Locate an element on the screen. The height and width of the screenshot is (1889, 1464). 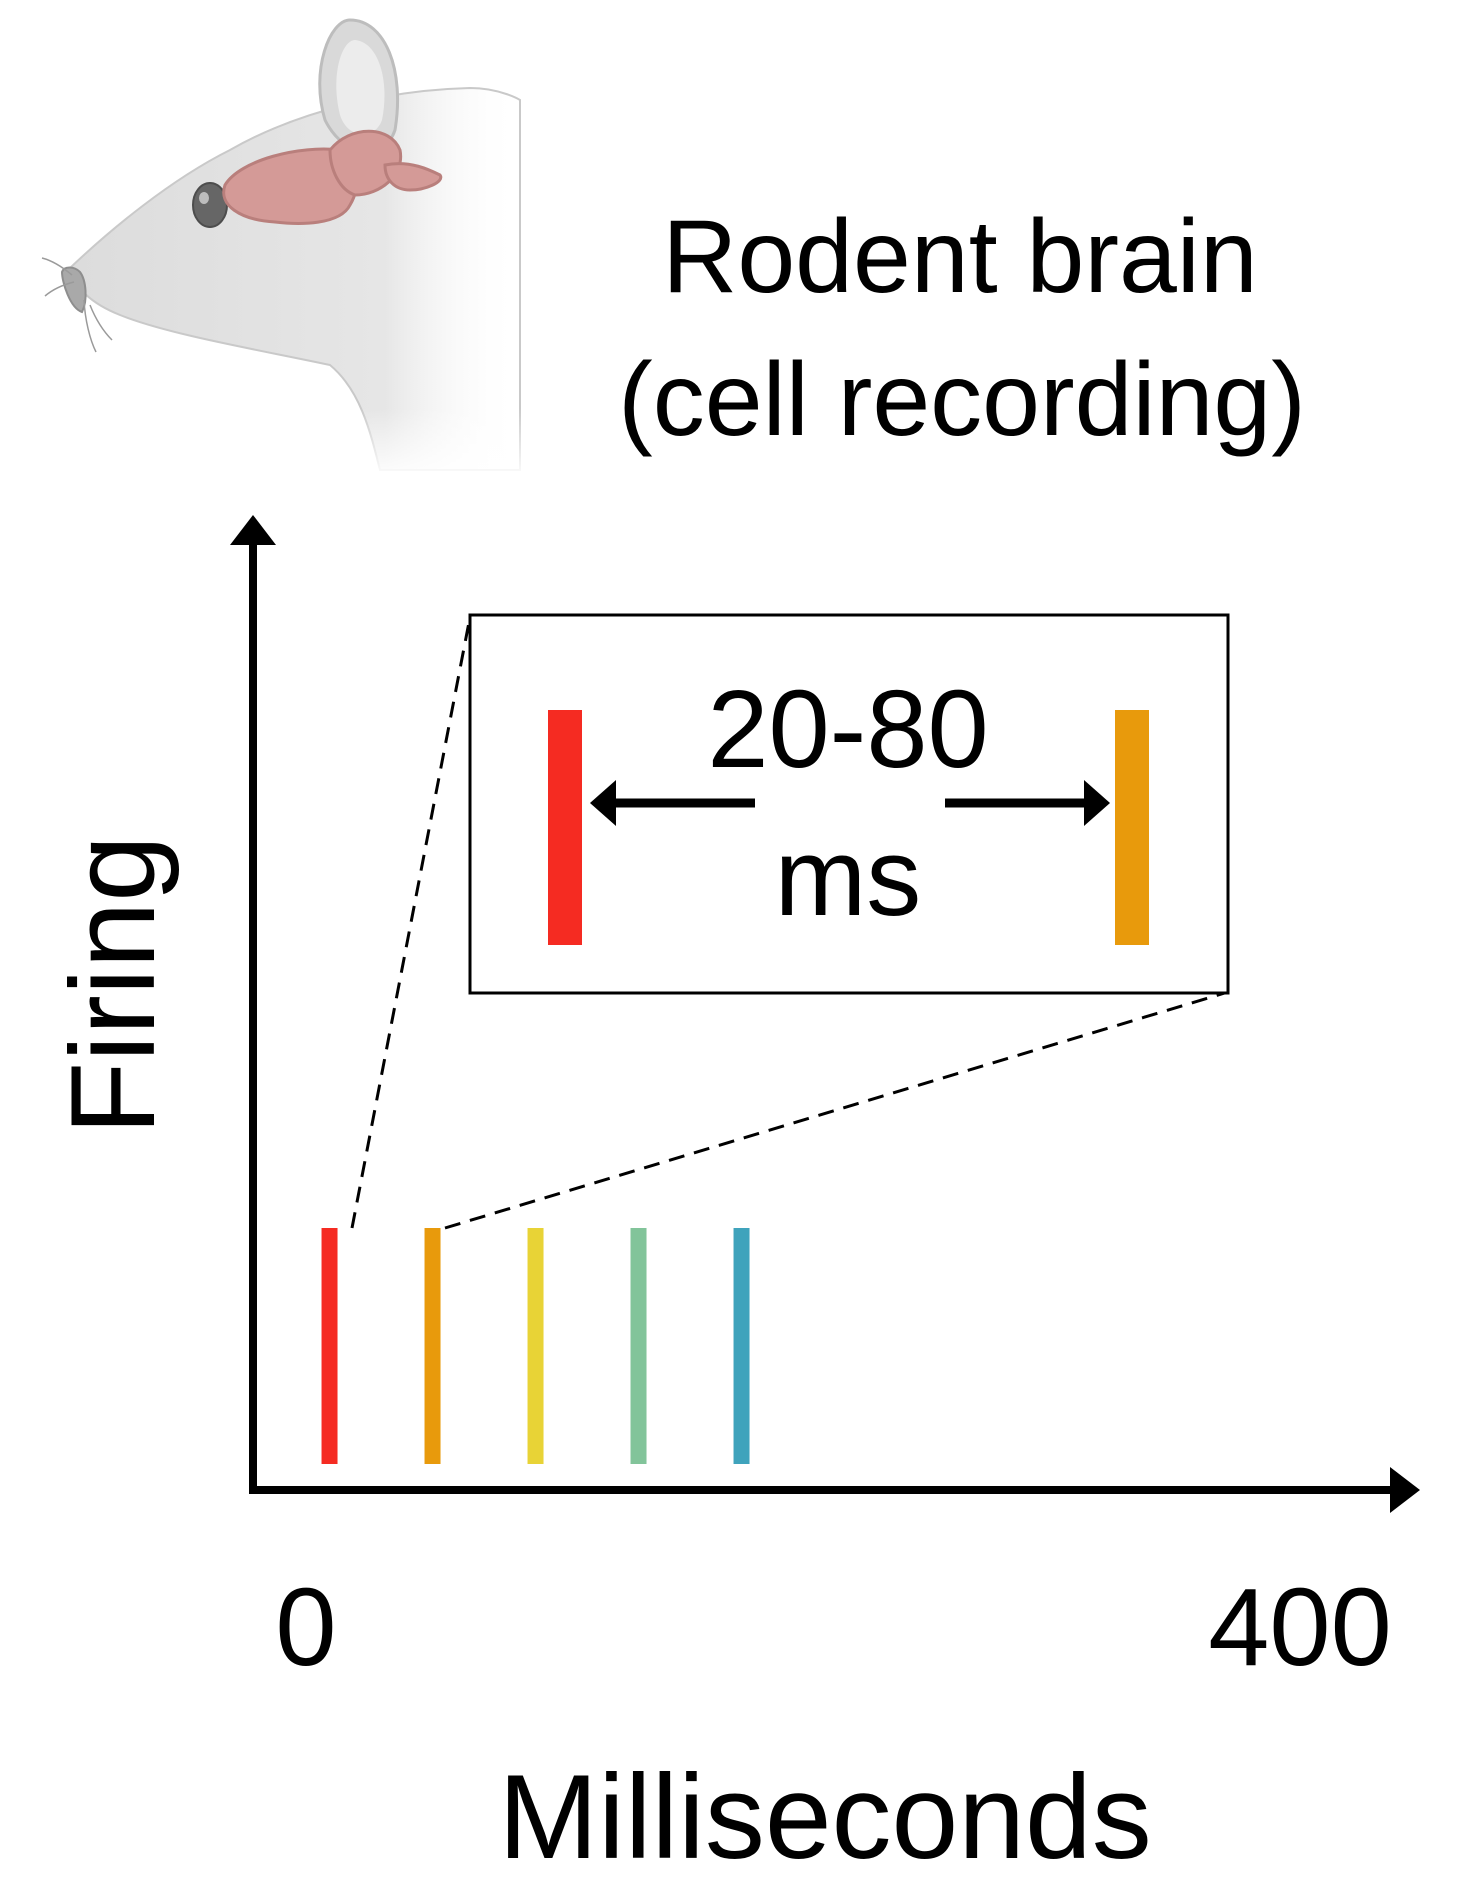
x-axis-min-label: 0 is located at coordinates (305, 1627).